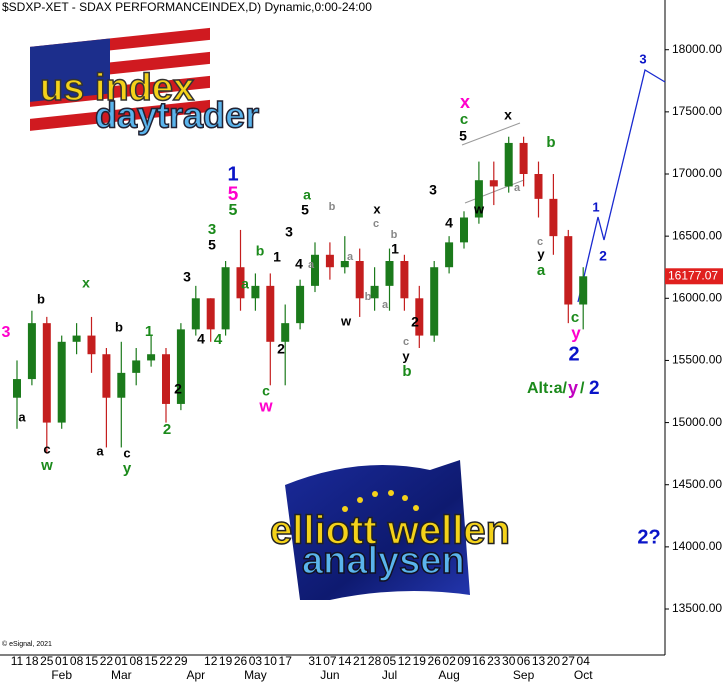  What do you see at coordinates (177, 115) in the screenshot?
I see `logo-text: daytrader` at bounding box center [177, 115].